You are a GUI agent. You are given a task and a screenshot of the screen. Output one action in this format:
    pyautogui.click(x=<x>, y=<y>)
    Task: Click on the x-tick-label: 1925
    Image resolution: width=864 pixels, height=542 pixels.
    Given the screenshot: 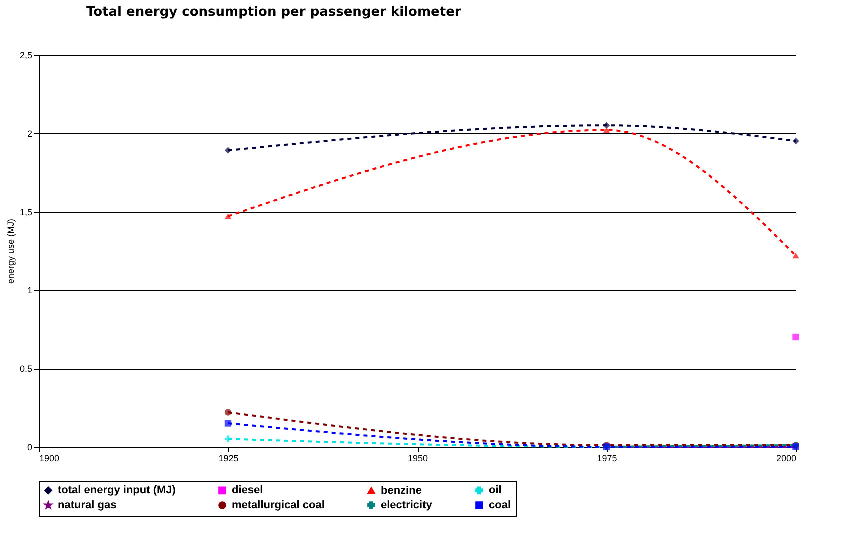 What is the action you would take?
    pyautogui.click(x=228, y=459)
    